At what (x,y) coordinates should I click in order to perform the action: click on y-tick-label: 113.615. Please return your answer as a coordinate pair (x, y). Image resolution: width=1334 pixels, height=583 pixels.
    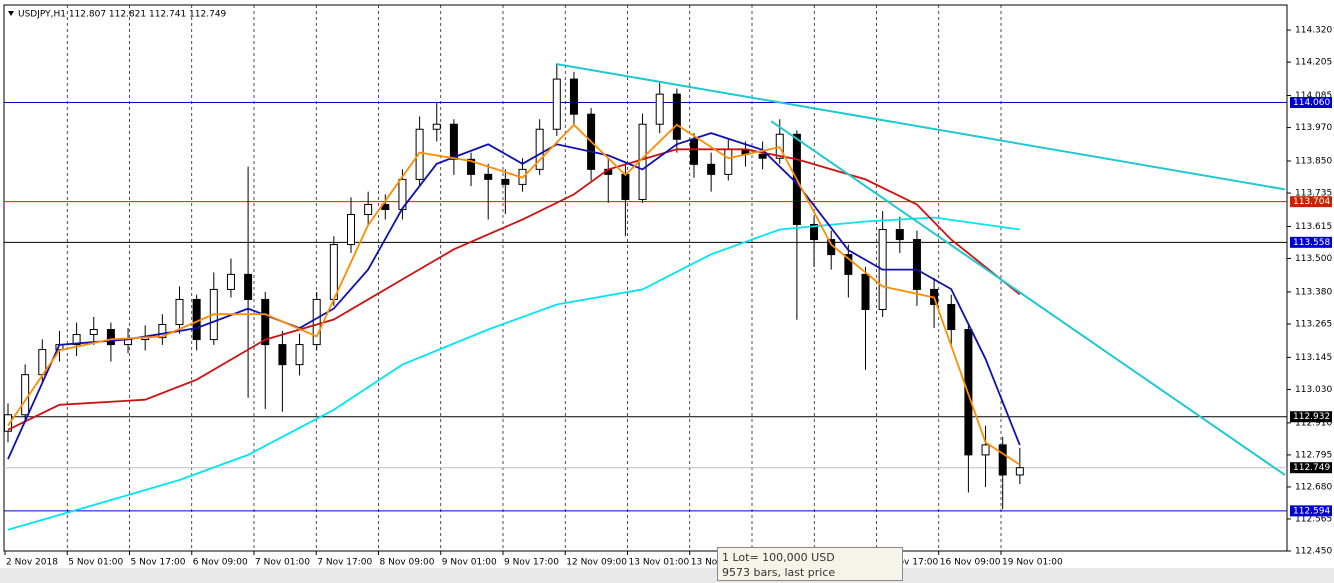
    Looking at the image, I should click on (1313, 227).